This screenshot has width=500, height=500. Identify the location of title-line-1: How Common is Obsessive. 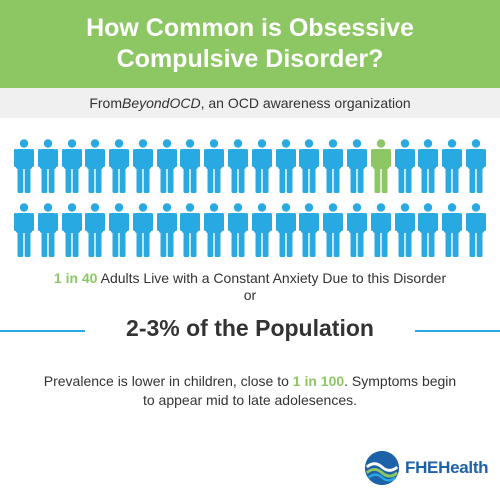
(250, 28).